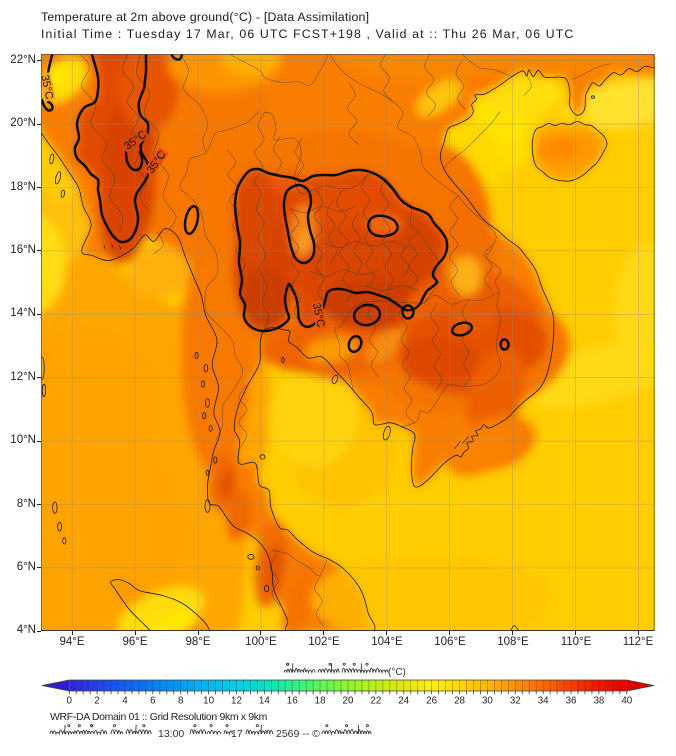  I want to click on svg-text: 10, so click(208, 701).